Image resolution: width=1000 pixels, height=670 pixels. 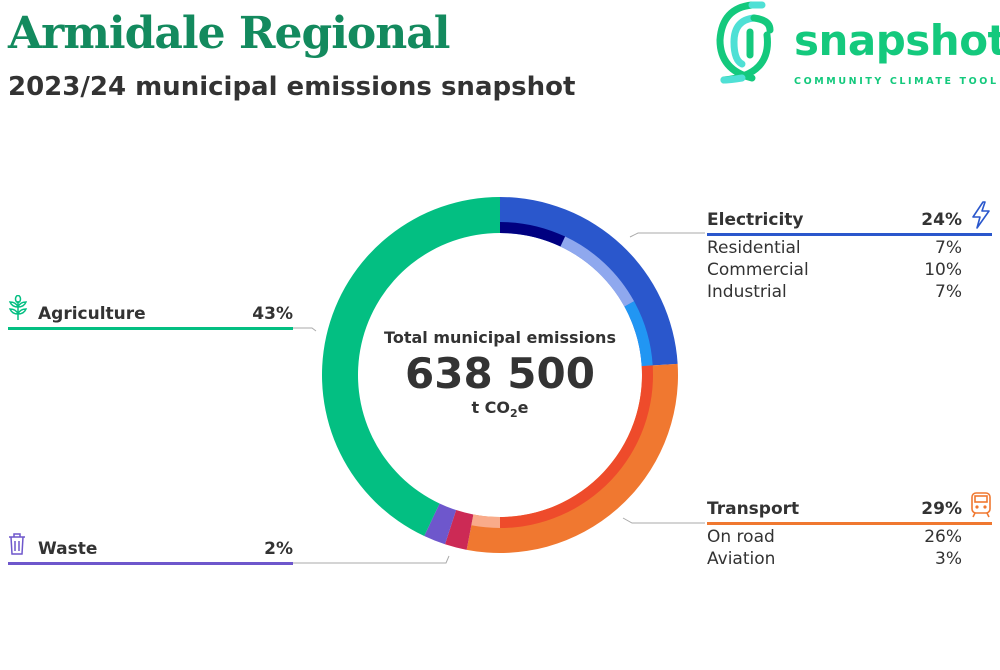 I want to click on subsector-pct: 3%, so click(x=948, y=559).